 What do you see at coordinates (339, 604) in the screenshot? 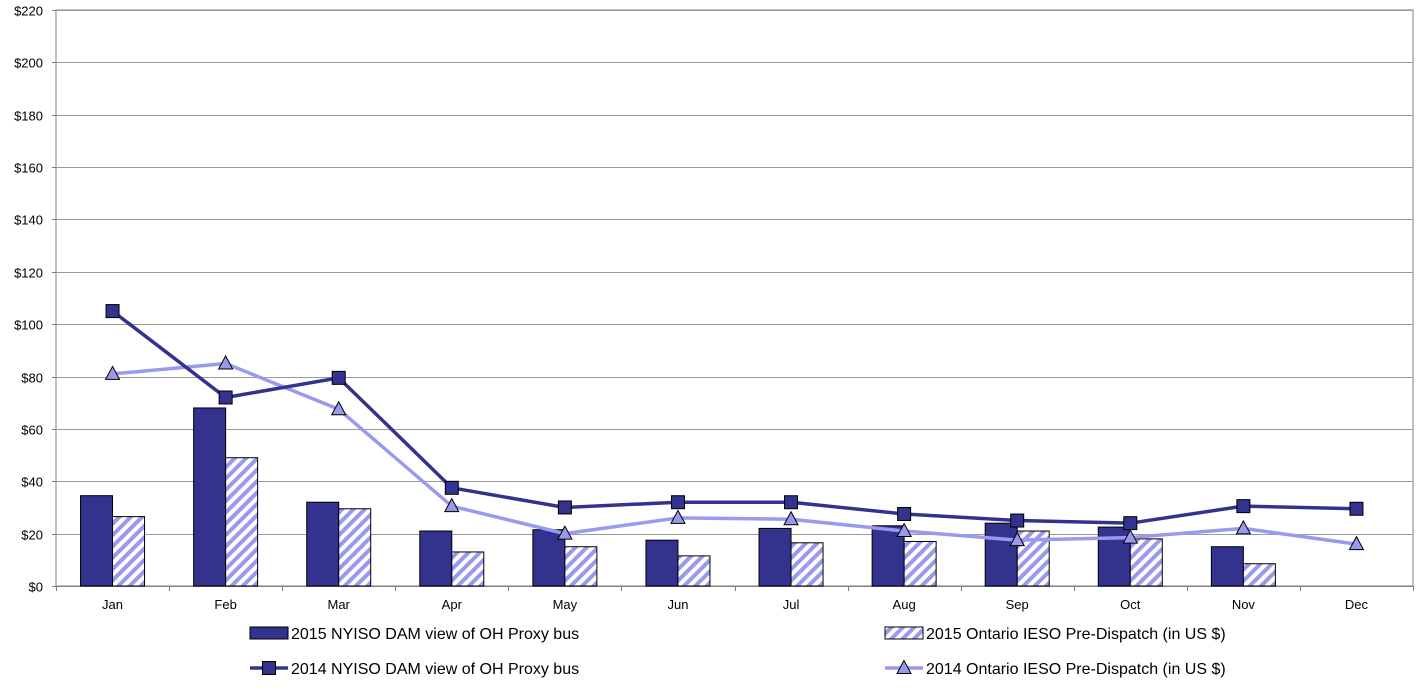
I see `x-tick-label: Mar` at bounding box center [339, 604].